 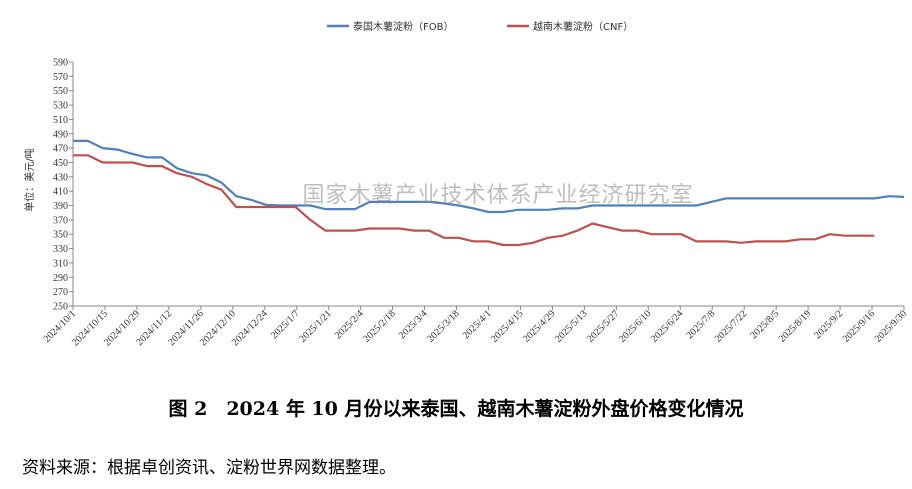 I want to click on y-tick-label: 470, so click(x=60, y=149).